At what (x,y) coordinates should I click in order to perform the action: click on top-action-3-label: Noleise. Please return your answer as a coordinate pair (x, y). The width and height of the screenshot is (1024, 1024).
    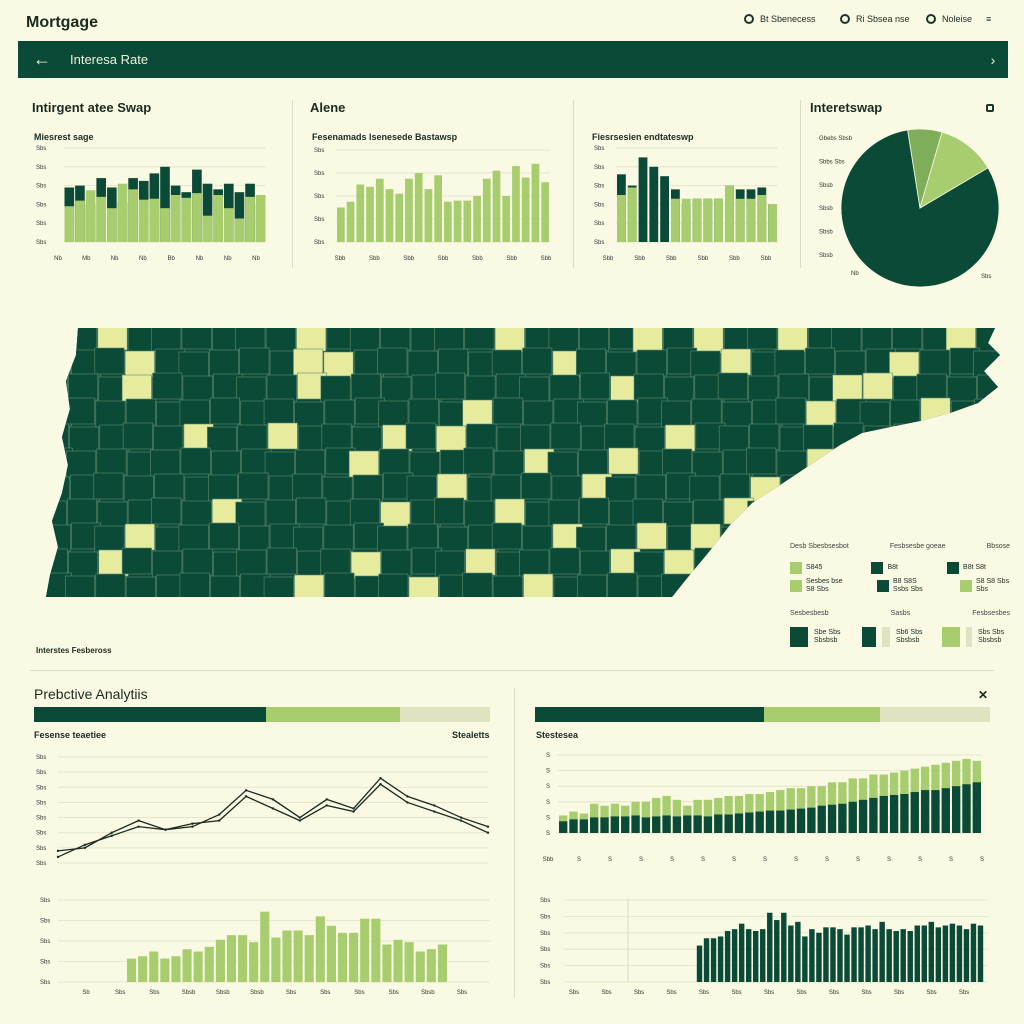
    Looking at the image, I should click on (957, 19).